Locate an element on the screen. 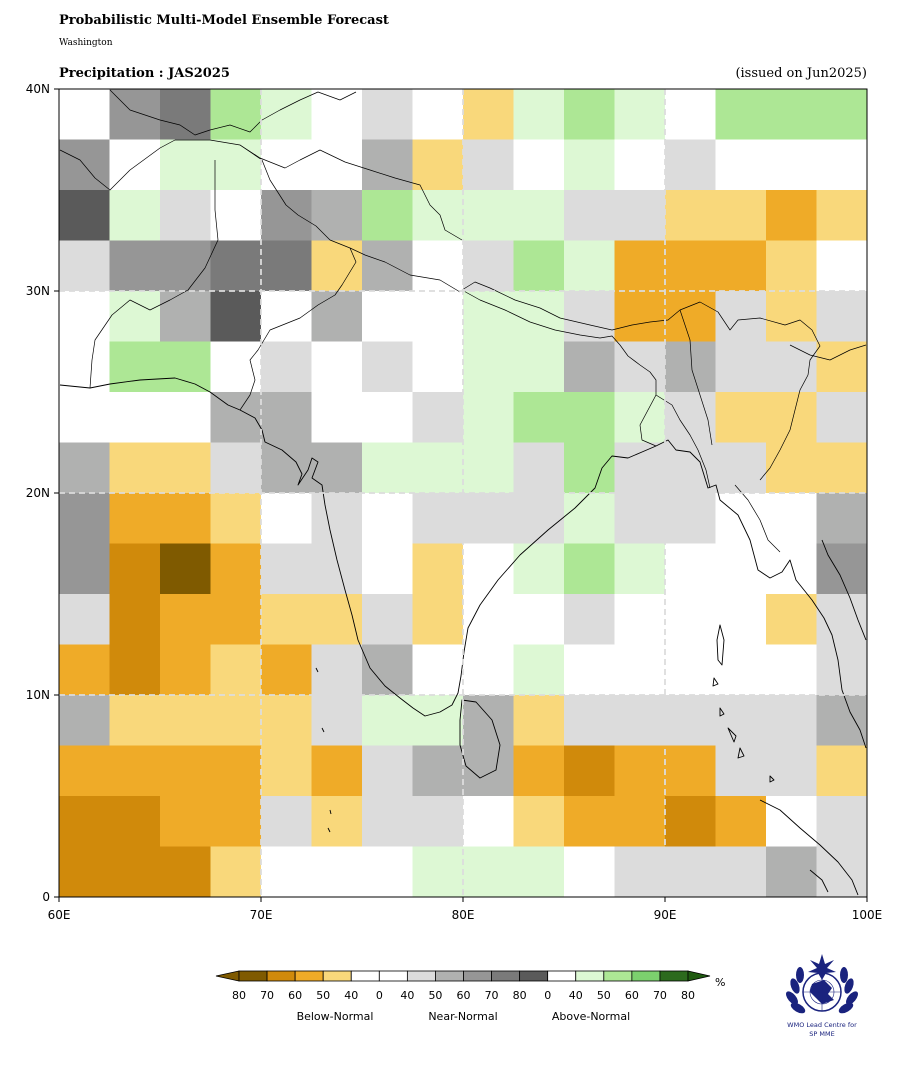  colorbar-category: Below-Normal is located at coordinates (335, 1016).